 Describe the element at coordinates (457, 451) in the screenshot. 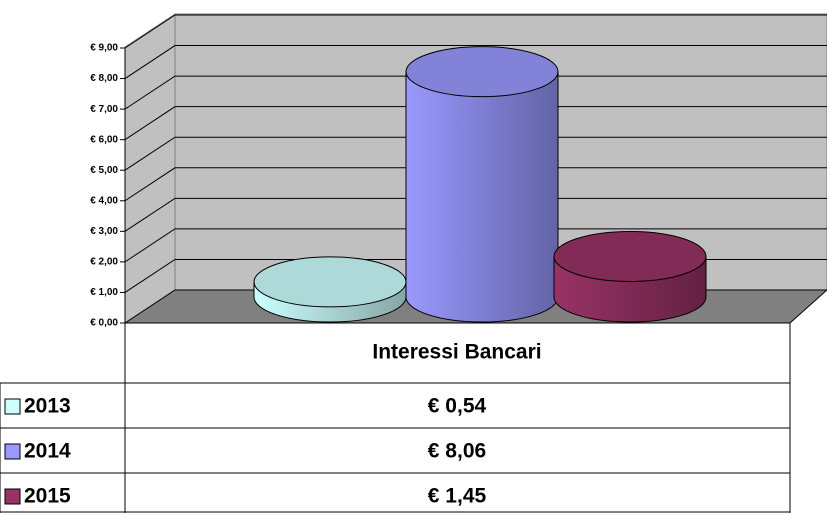

I see `value-label: € 8,06` at that location.